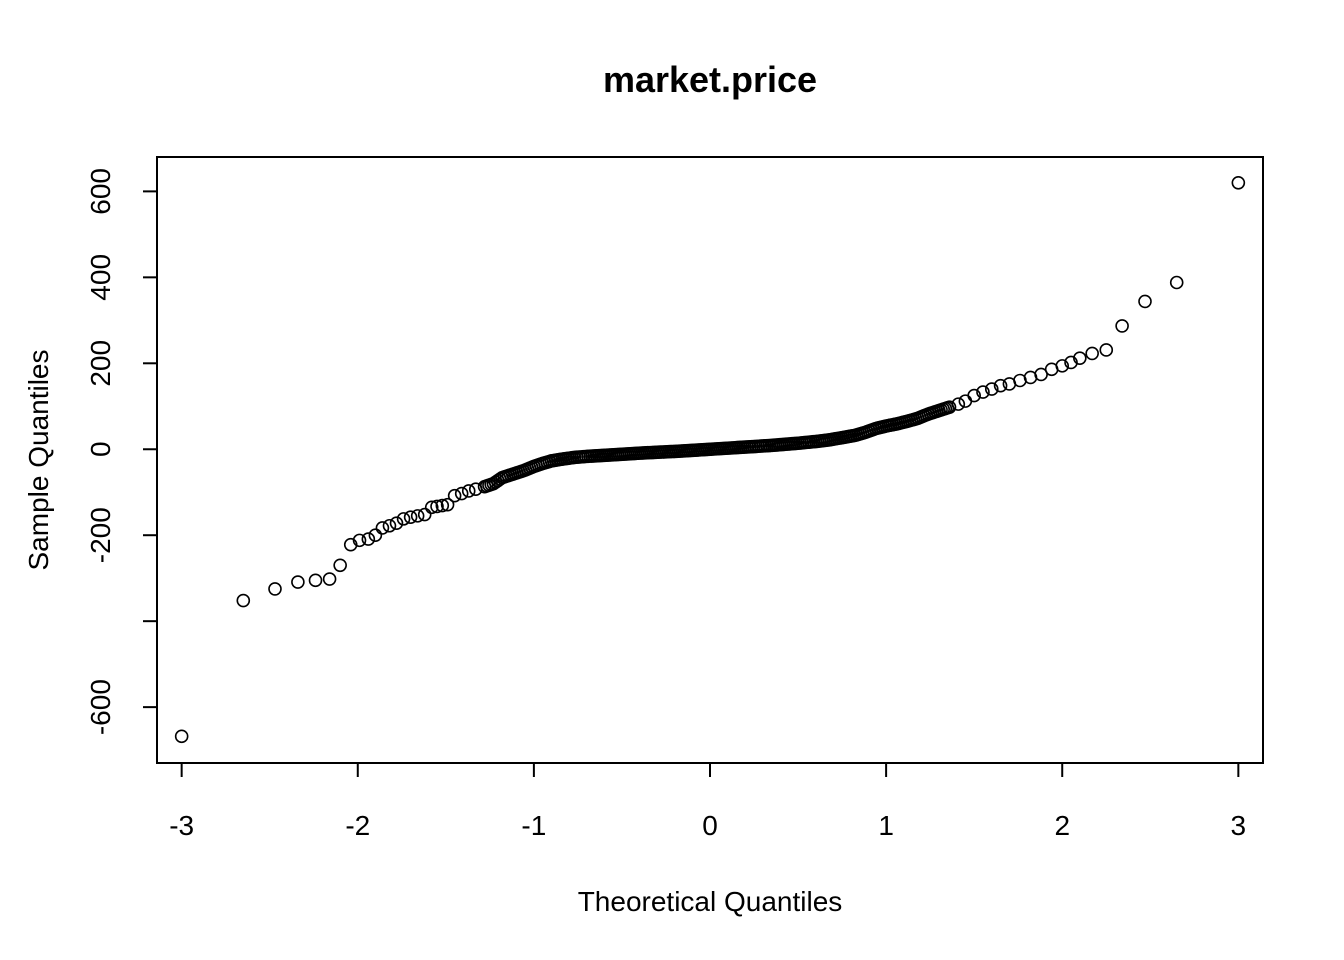 The height and width of the screenshot is (960, 1344). I want to click on x-tick-label: 1, so click(886, 825).